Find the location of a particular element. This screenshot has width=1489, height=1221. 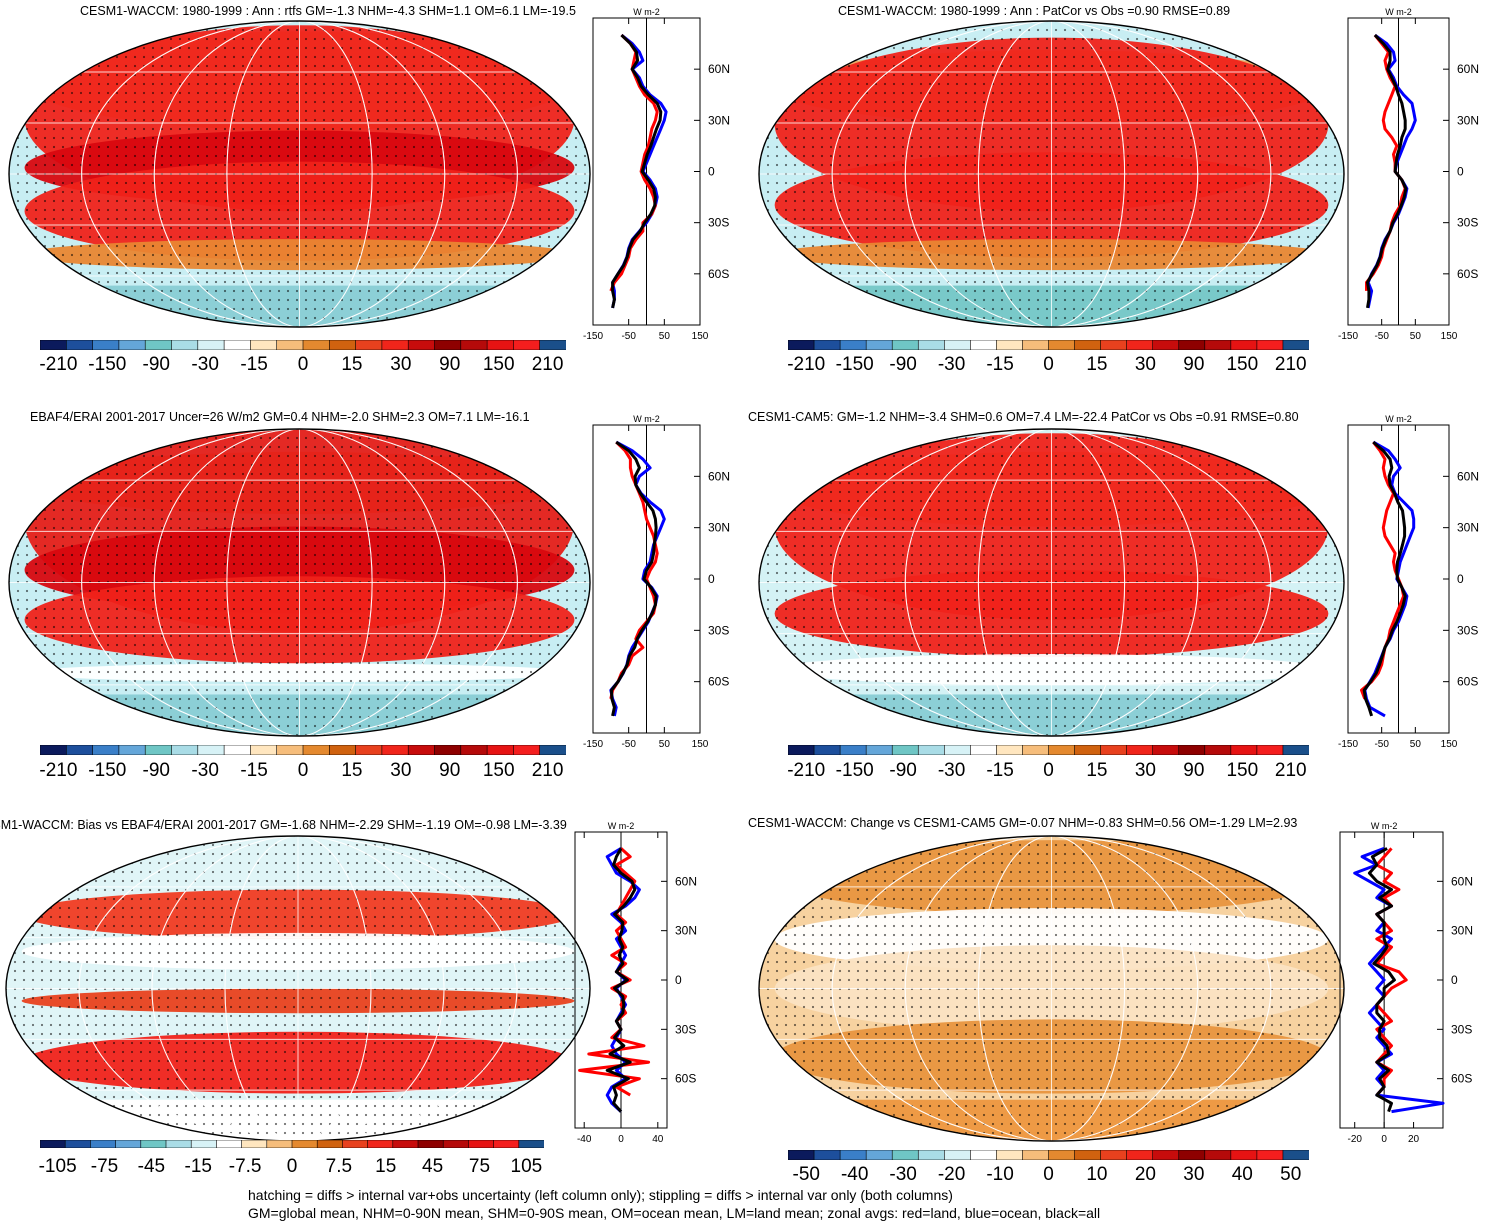

colorbar-tick-label: 30 is located at coordinates (401, 770).